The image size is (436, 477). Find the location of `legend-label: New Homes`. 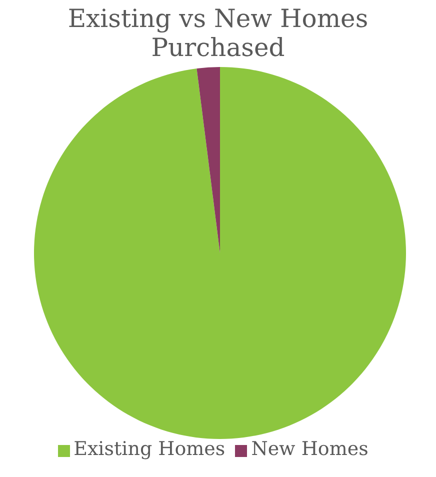

legend-label: New Homes is located at coordinates (309, 449).